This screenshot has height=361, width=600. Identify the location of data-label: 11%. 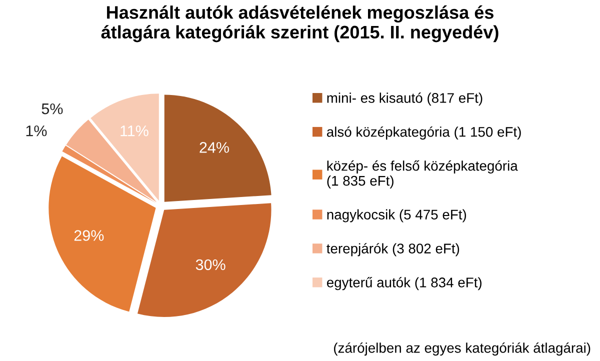
(134, 131).